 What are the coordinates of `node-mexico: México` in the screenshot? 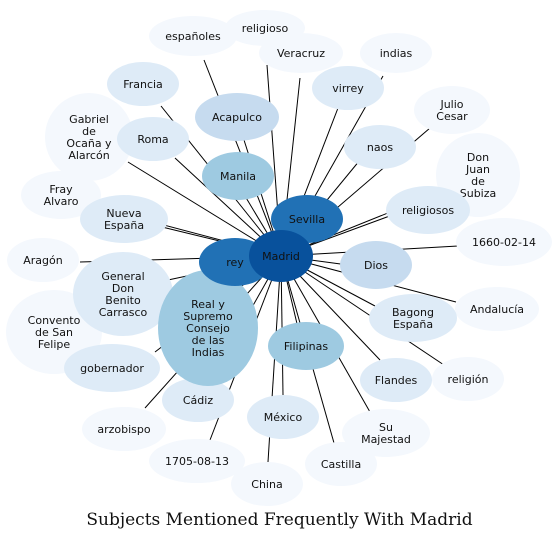 It's located at (283, 417).